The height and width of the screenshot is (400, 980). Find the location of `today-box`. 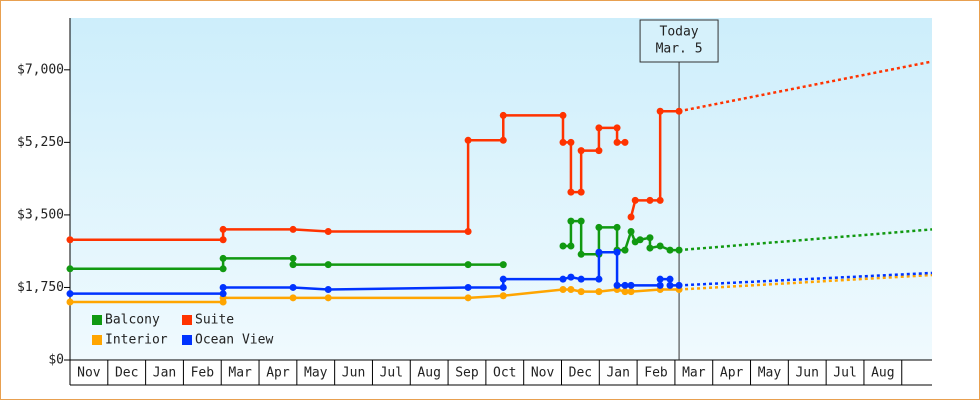

today-box is located at coordinates (679, 41).